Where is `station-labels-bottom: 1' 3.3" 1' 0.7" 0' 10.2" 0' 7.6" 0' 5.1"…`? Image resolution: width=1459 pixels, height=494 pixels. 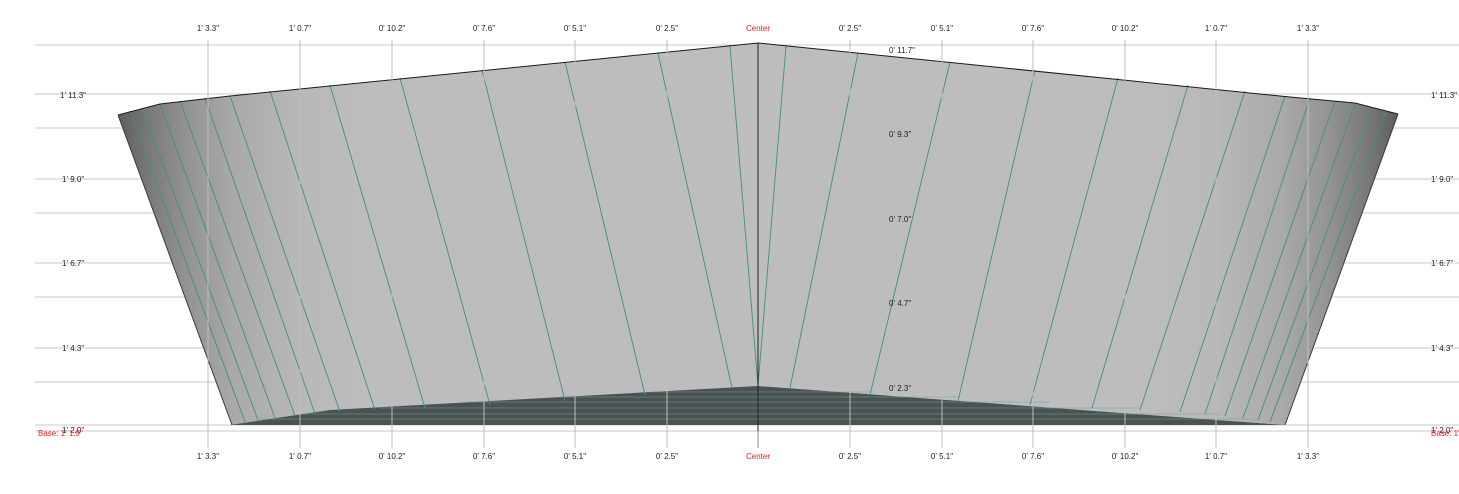
station-labels-bottom: 1' 3.3" 1' 0.7" 0' 10.2" 0' 7.6" 0' 5.1"… is located at coordinates (758, 456).